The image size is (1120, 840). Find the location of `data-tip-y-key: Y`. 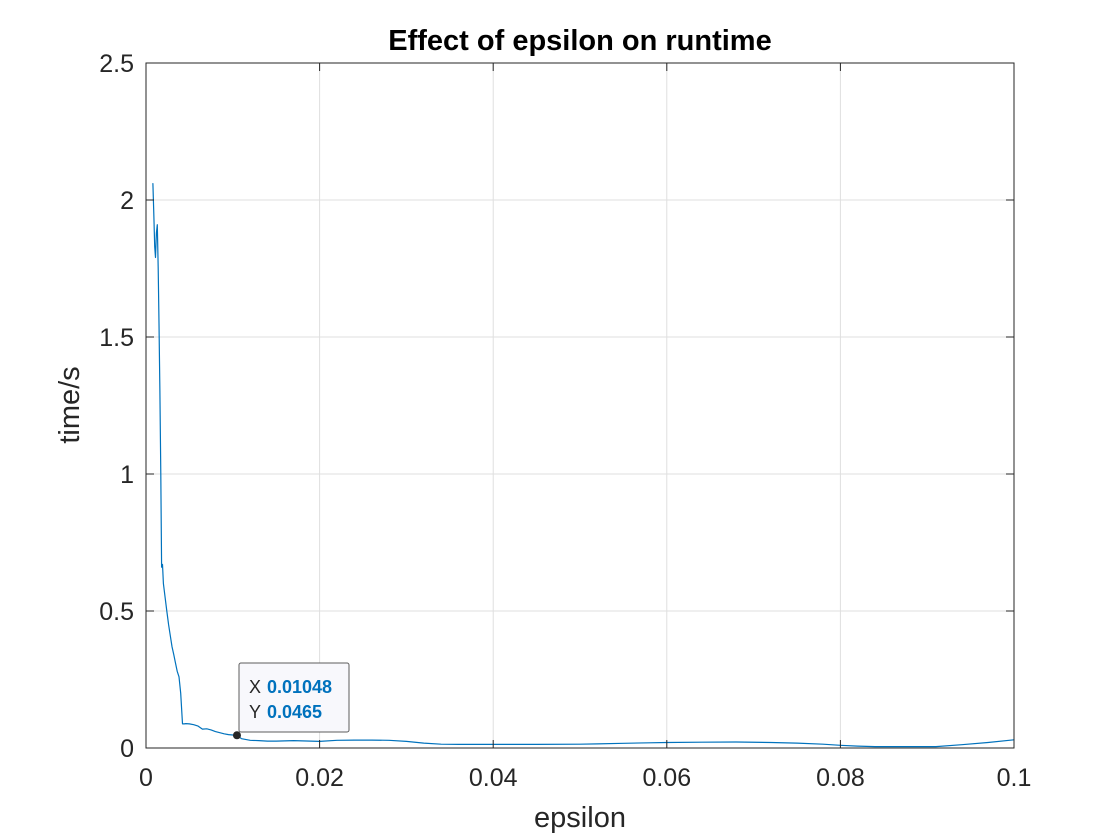

data-tip-y-key: Y is located at coordinates (255, 712).